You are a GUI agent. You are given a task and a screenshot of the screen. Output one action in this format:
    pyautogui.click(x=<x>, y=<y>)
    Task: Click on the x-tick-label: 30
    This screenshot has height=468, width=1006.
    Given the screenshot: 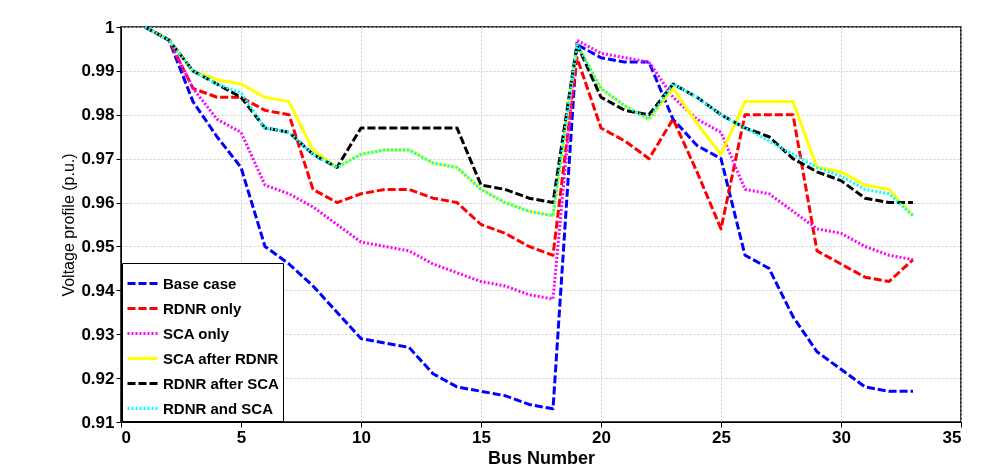 What is the action you would take?
    pyautogui.click(x=841, y=437)
    